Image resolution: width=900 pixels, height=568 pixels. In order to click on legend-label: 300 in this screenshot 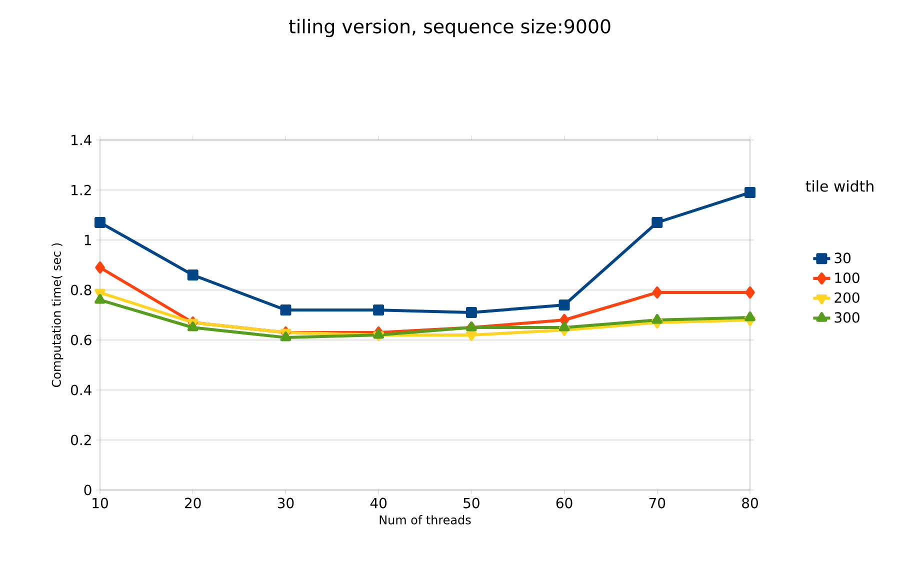, I will do `click(847, 317)`.